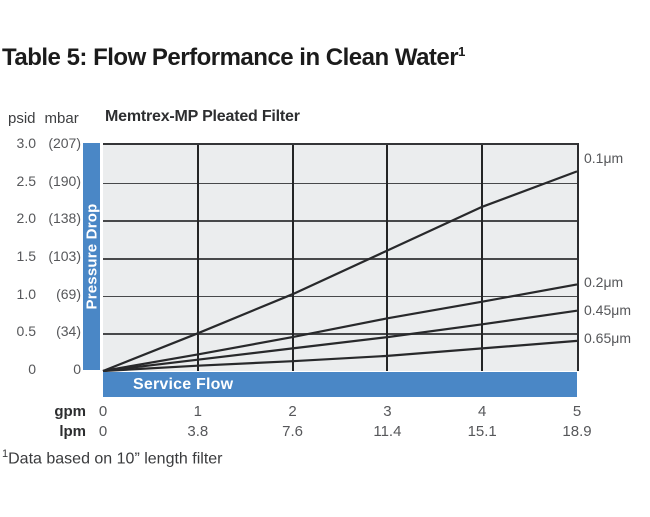  What do you see at coordinates (340, 384) in the screenshot?
I see `x-axis-title-bar: Service Flow` at bounding box center [340, 384].